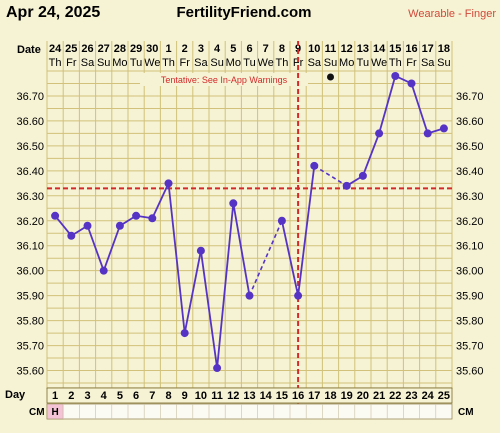 Image resolution: width=500 pixels, height=433 pixels. I want to click on day-number: 1, so click(55, 396).